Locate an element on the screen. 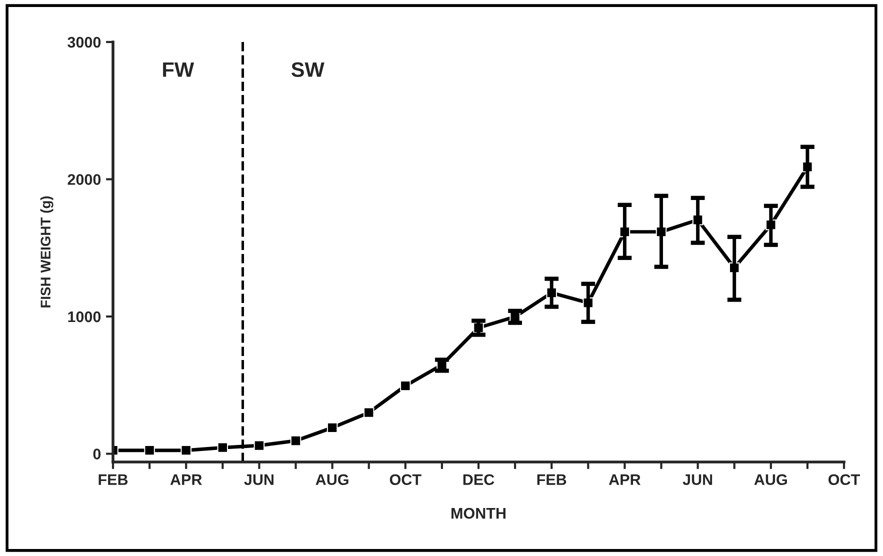 The height and width of the screenshot is (556, 883). annotation: SW is located at coordinates (307, 69).